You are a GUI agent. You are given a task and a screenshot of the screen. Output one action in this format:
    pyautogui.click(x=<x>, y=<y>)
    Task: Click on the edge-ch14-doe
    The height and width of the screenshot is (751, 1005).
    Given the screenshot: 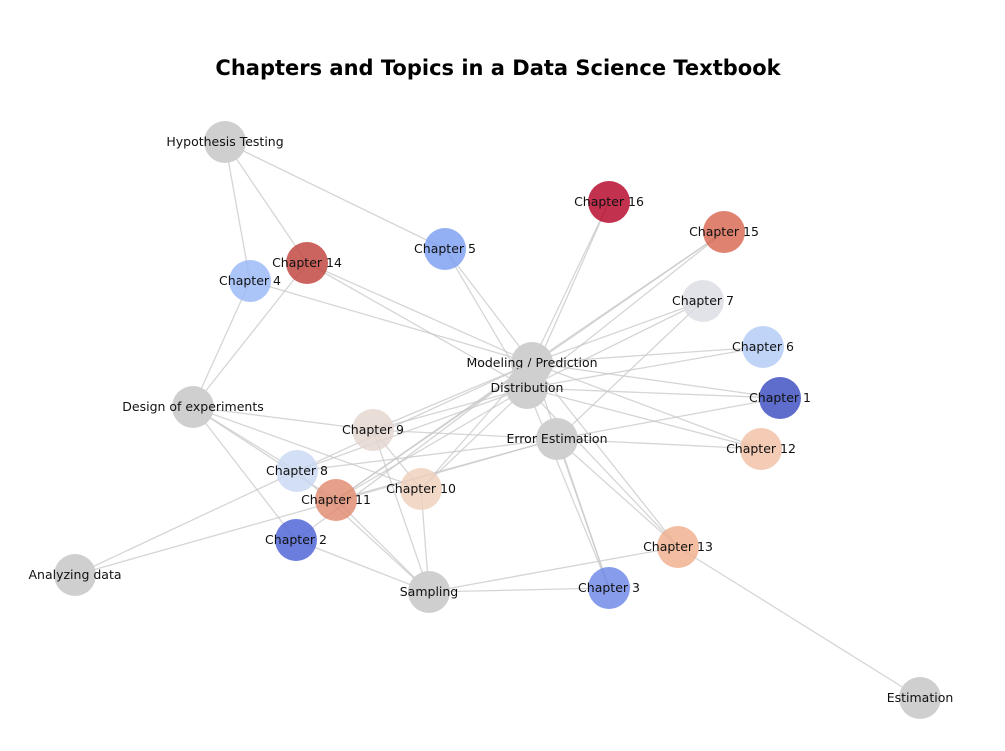 What is the action you would take?
    pyautogui.click(x=250, y=335)
    